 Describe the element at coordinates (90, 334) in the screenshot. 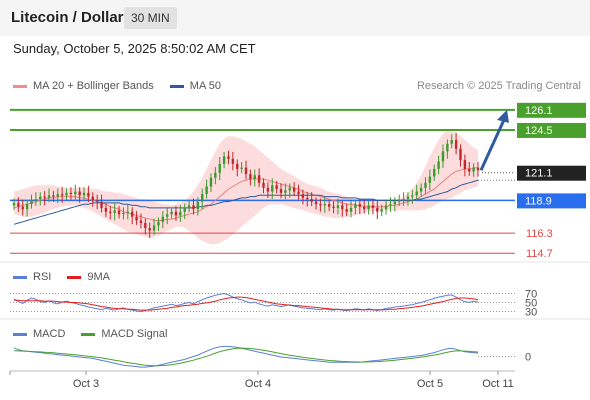

I see `macd-legend: MACD MACD Signal` at that location.